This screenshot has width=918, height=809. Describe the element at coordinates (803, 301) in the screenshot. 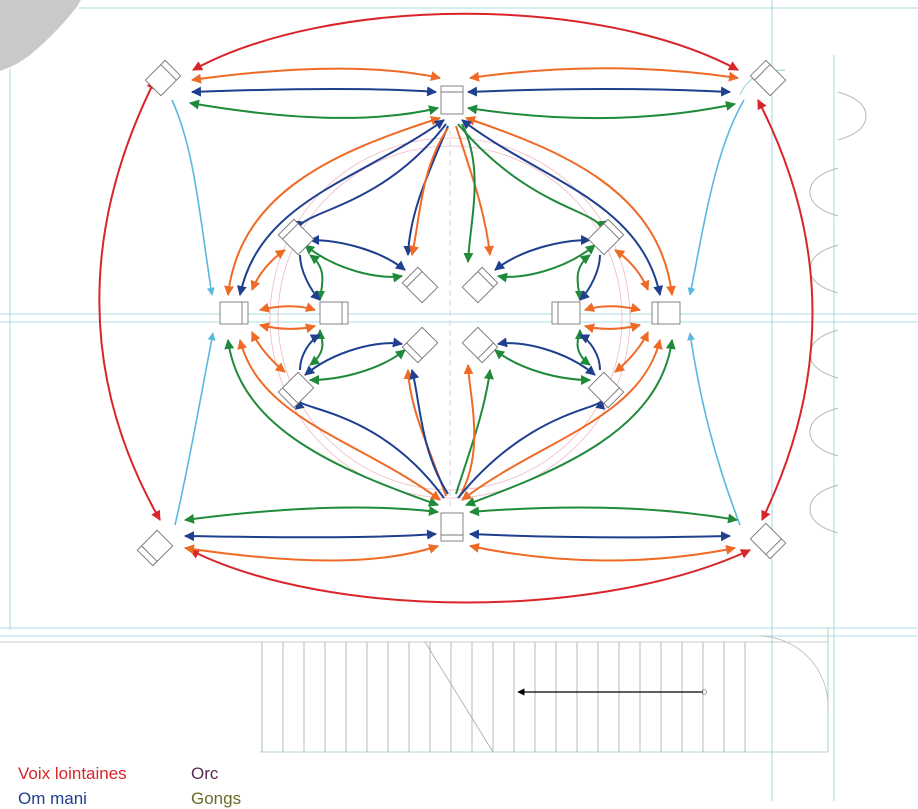

I see `window-bays` at that location.